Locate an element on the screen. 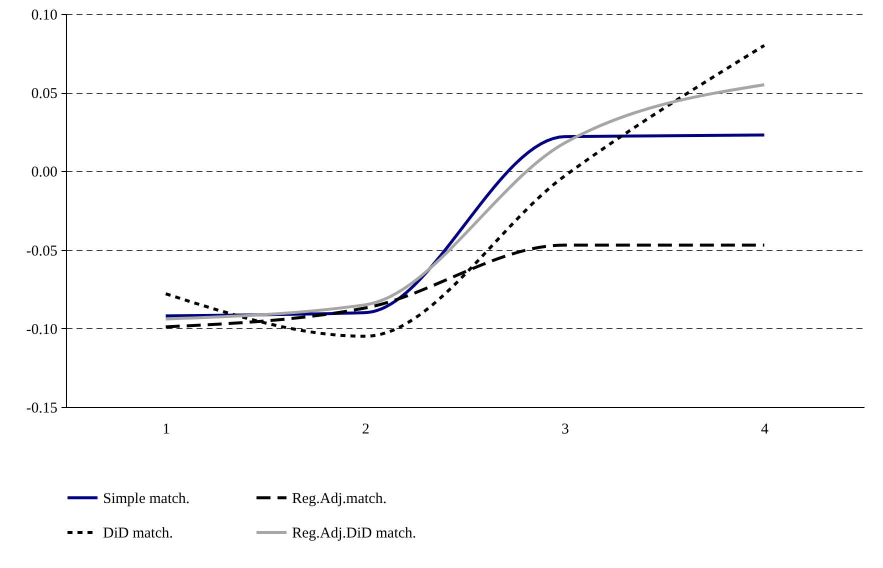 This screenshot has width=883, height=568. y-tick-label: 0.05 is located at coordinates (44, 94).